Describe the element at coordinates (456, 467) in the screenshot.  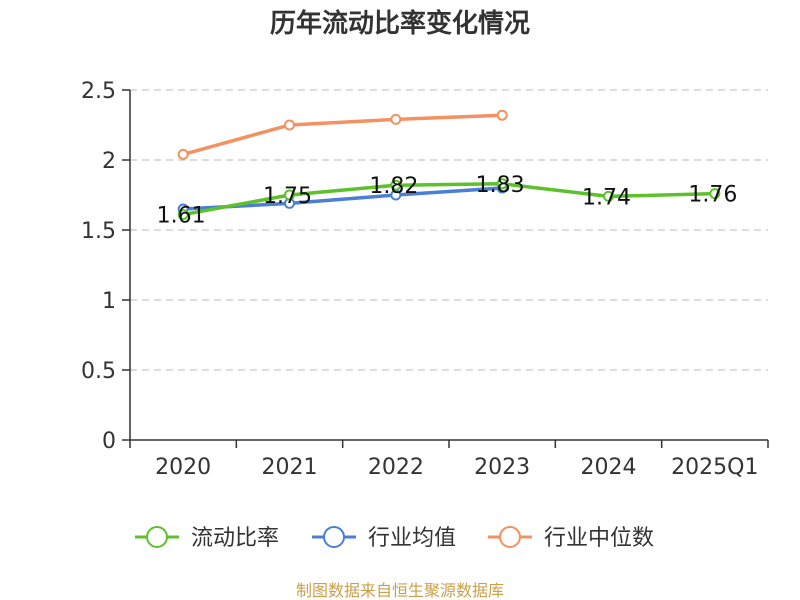
I see `x-tick-labels: 2020 2021 2022 2023 2024 2025Q1` at that location.